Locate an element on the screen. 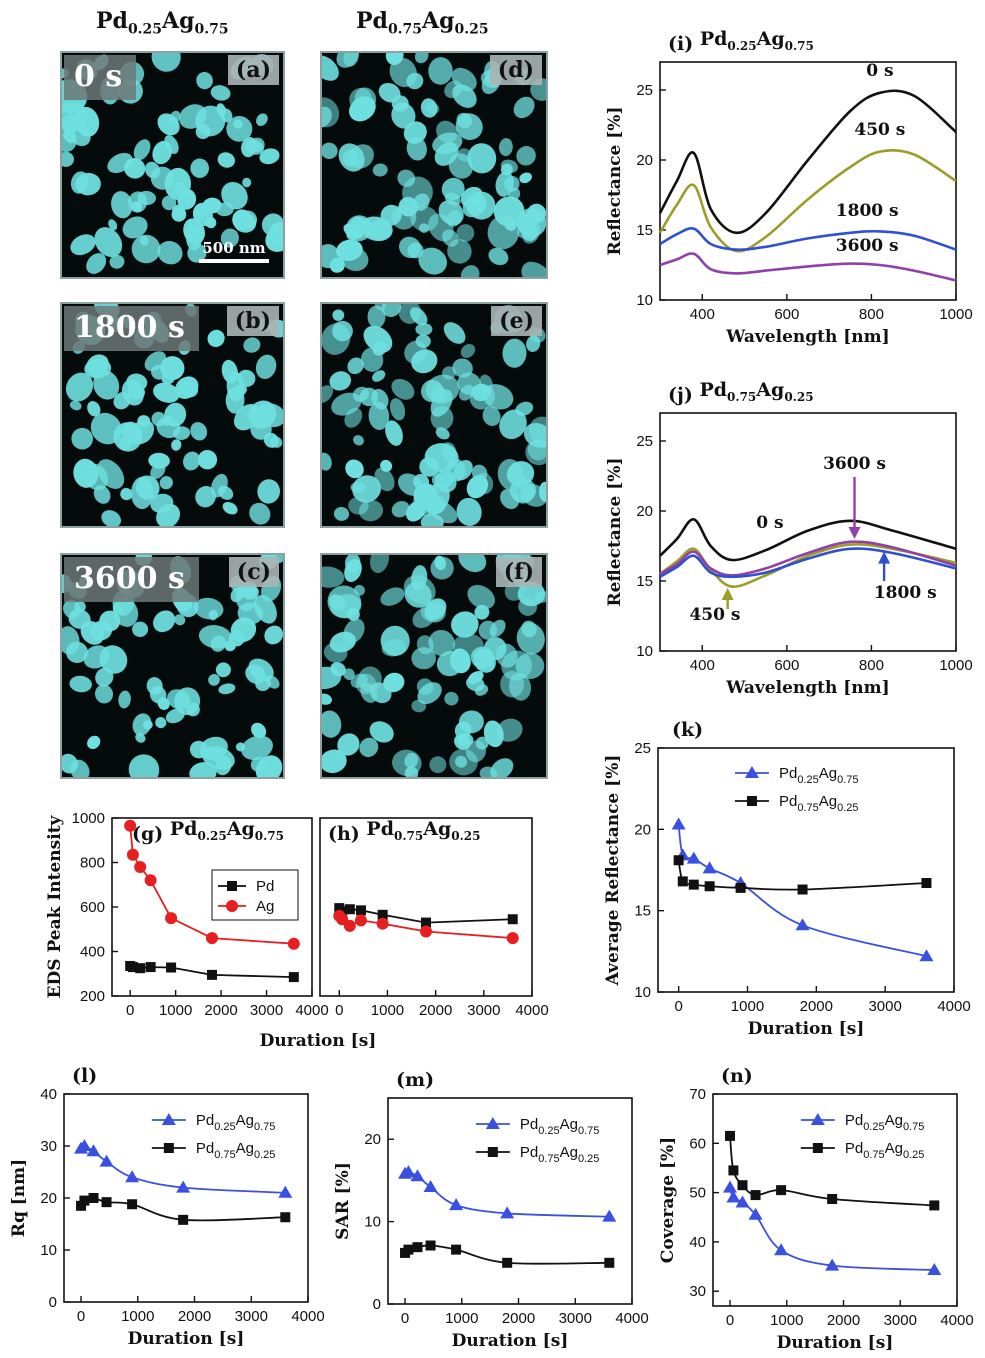 This screenshot has width=985, height=1358. panel-label: (d) is located at coordinates (515, 70).